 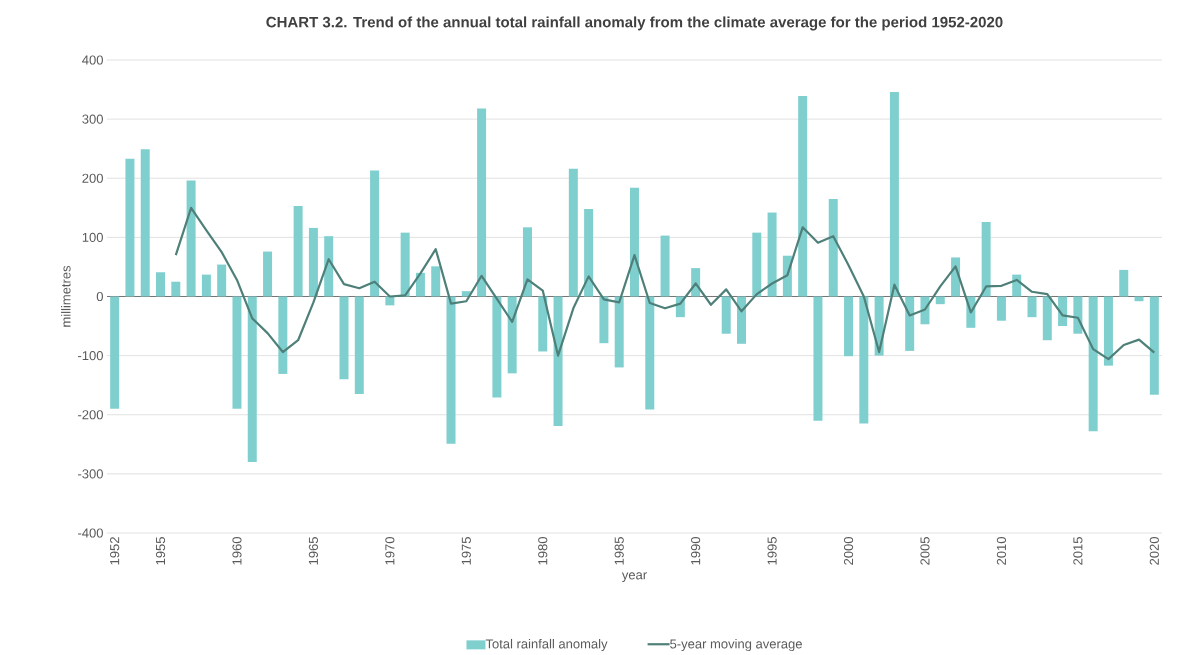 What do you see at coordinates (736, 645) in the screenshot?
I see `legend-label: 5-year moving average` at bounding box center [736, 645].